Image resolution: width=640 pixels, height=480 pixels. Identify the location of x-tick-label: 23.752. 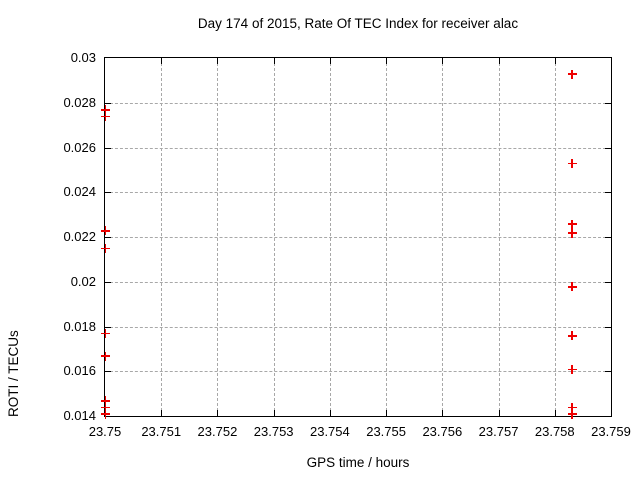
(217, 431).